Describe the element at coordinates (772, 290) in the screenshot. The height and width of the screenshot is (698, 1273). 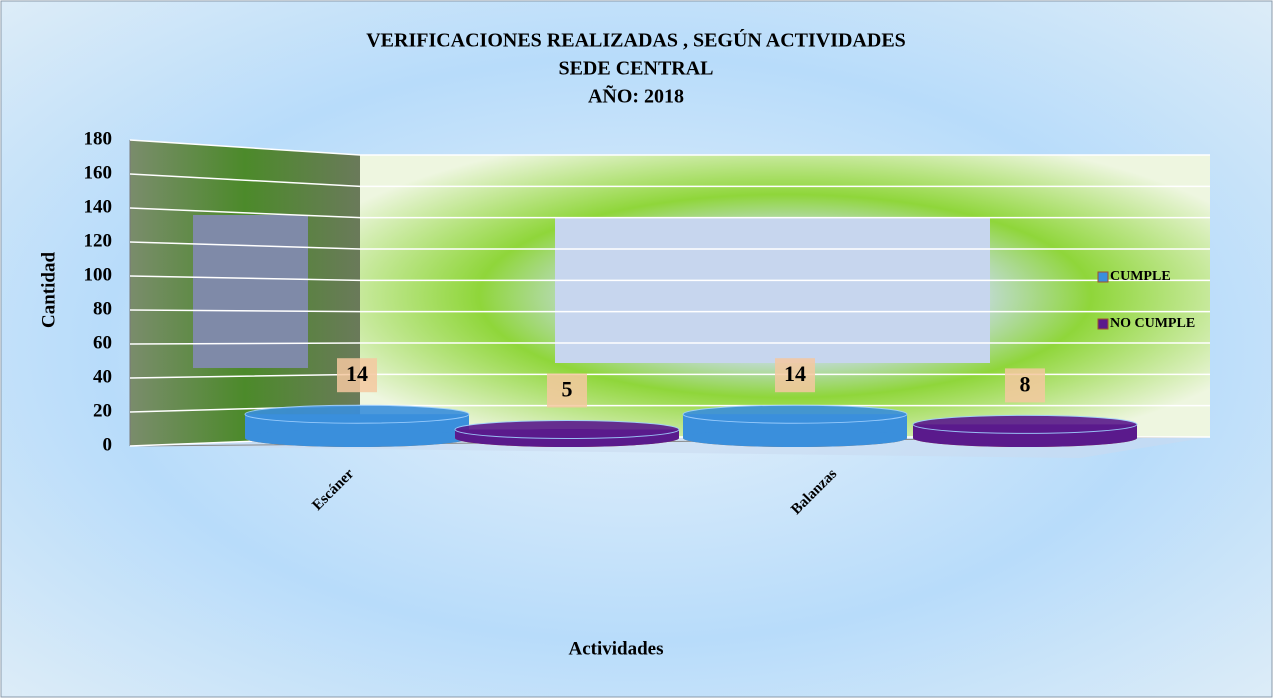
I see `back-wall-inner` at that location.